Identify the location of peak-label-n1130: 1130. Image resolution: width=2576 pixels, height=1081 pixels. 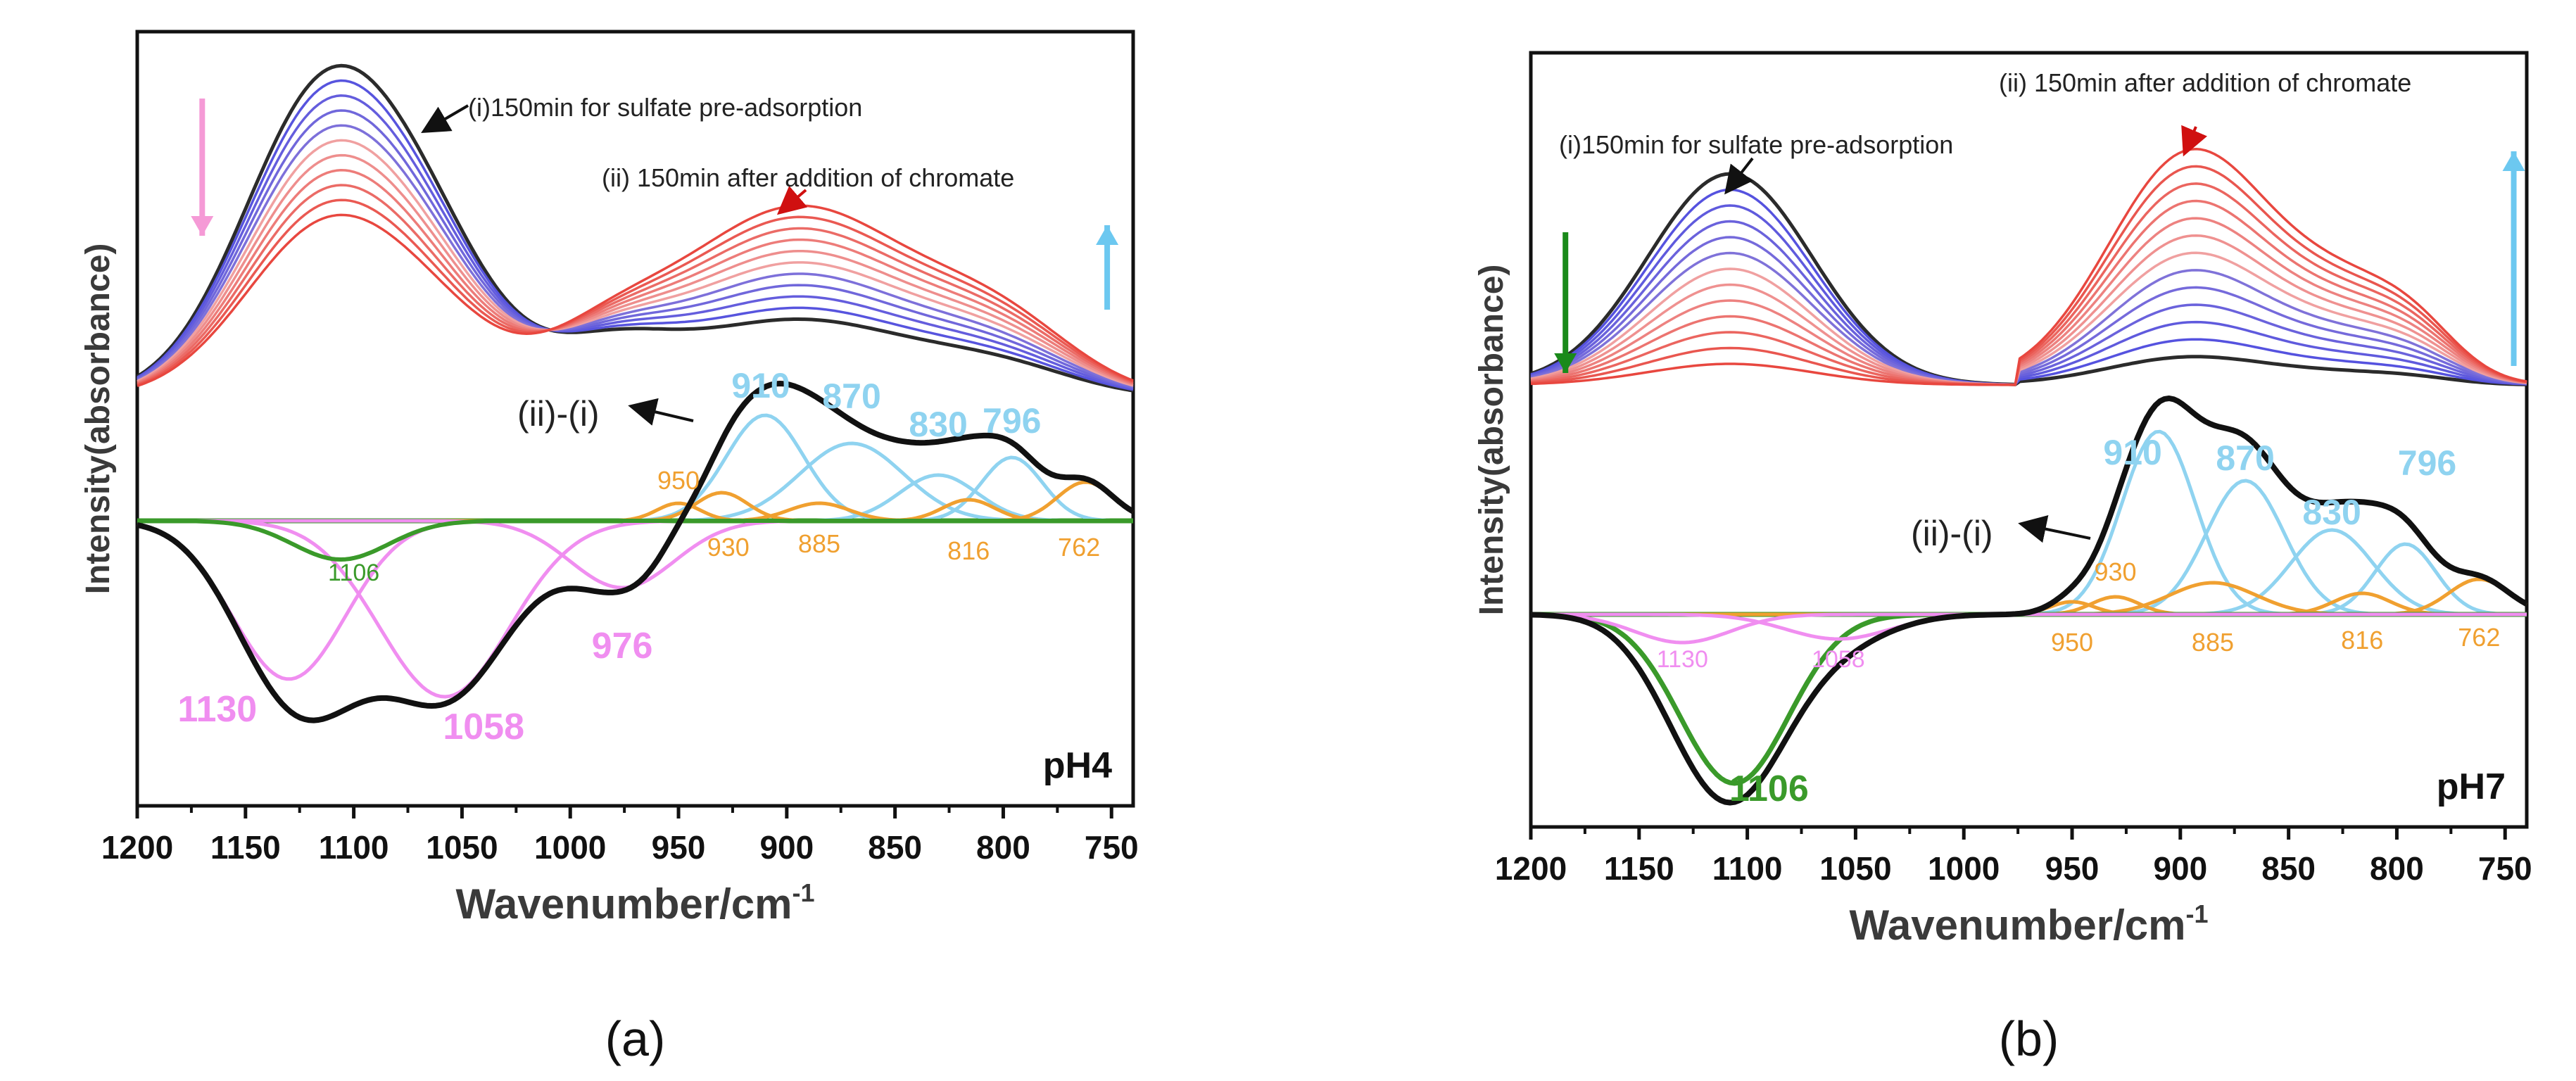
(1682, 659).